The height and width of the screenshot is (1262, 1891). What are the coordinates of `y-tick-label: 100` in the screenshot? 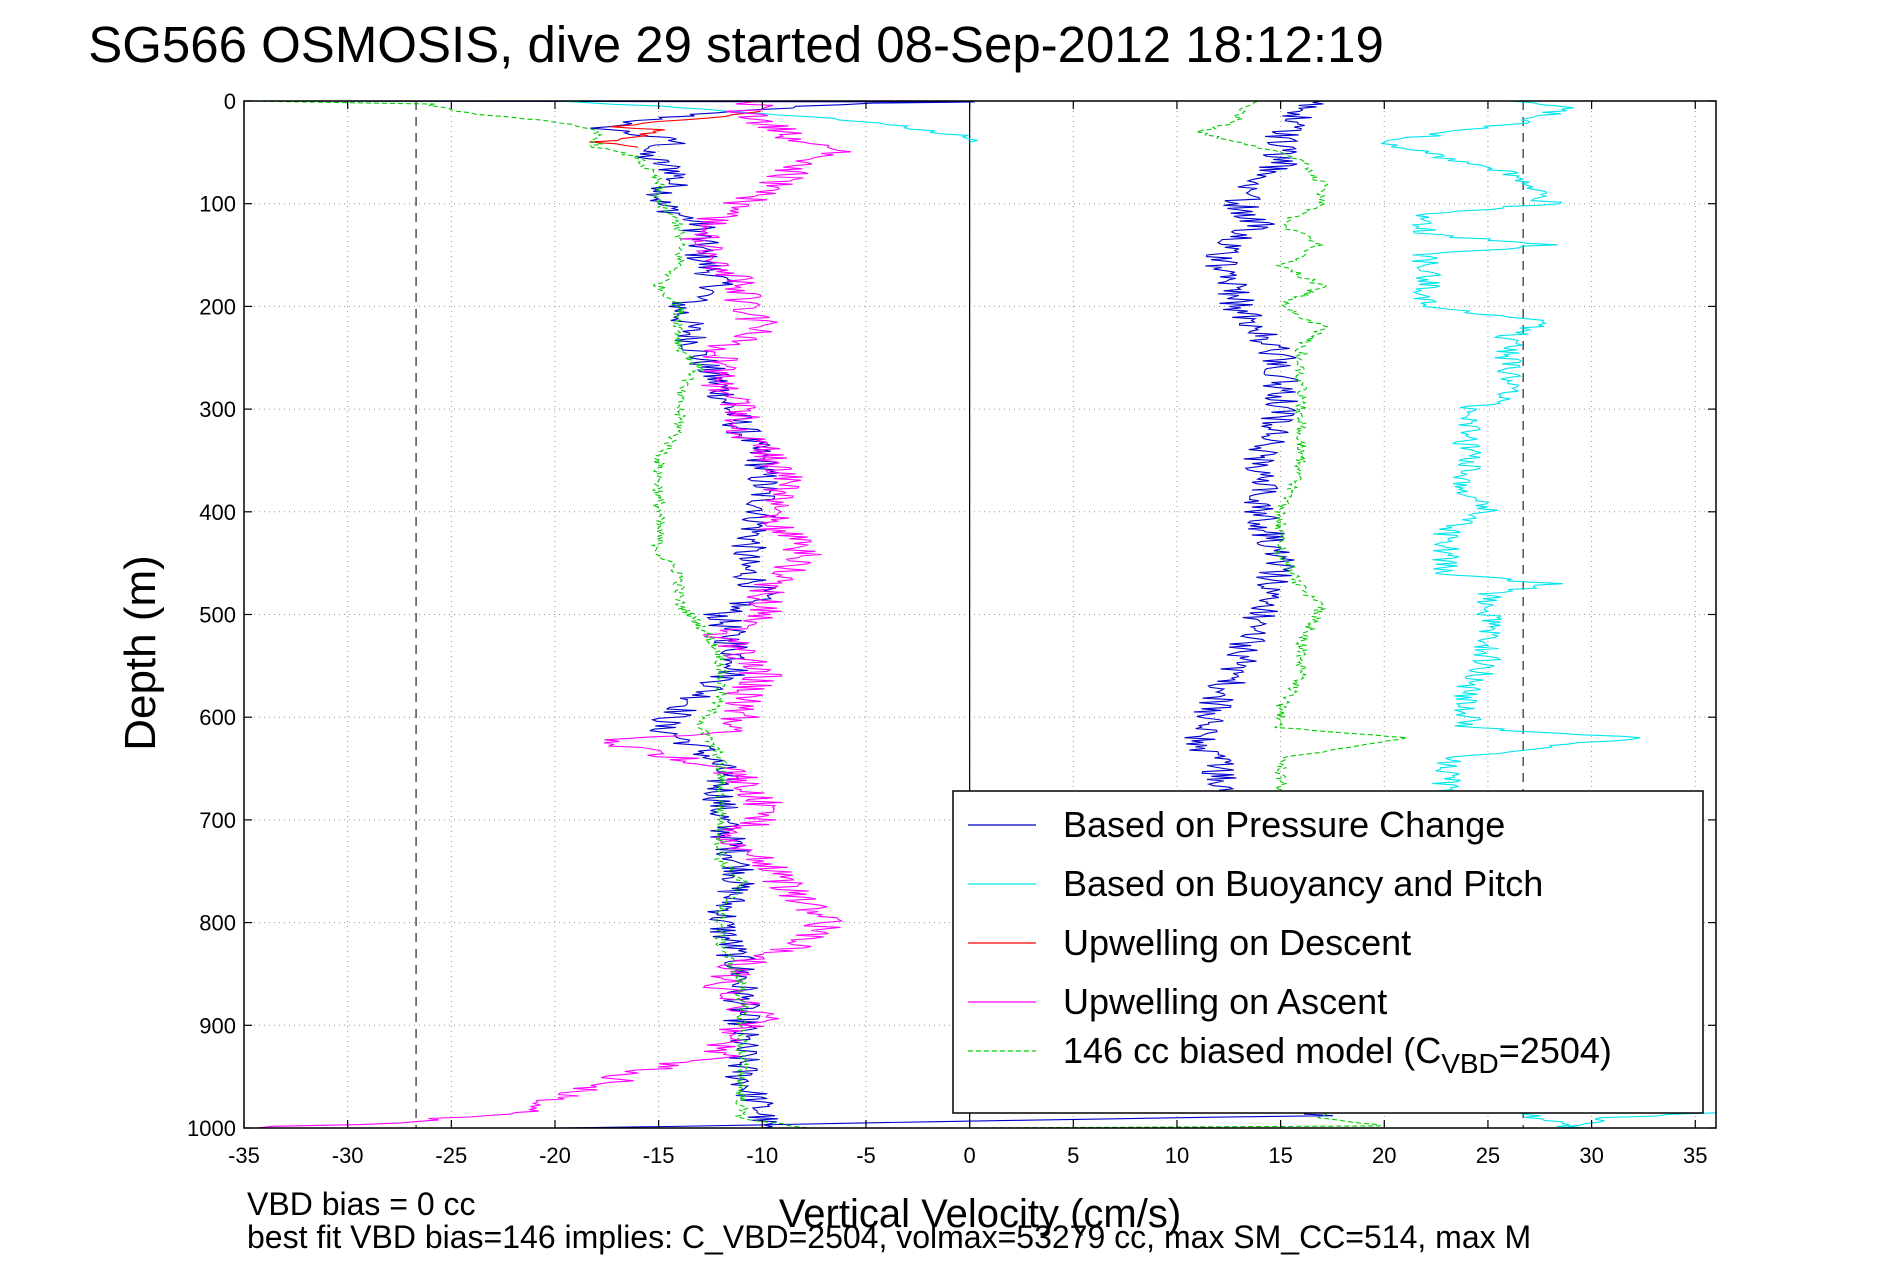 It's located at (217, 204).